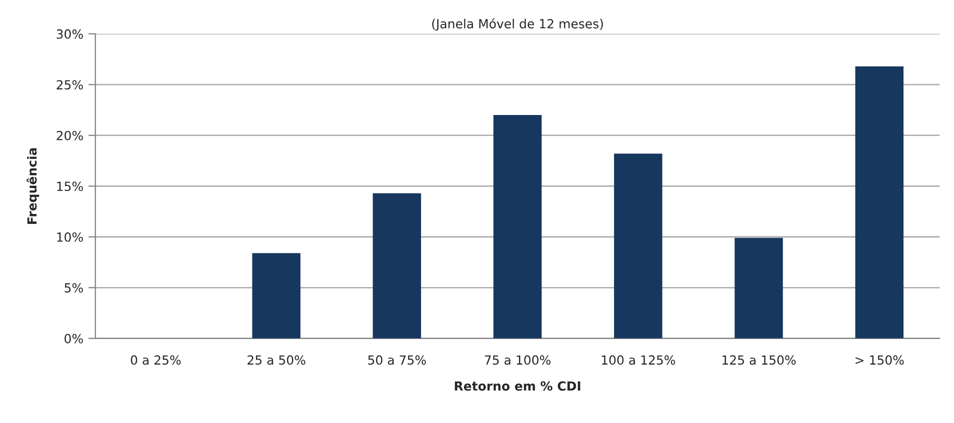  What do you see at coordinates (69, 34) in the screenshot?
I see `y-tick-label: 30%` at bounding box center [69, 34].